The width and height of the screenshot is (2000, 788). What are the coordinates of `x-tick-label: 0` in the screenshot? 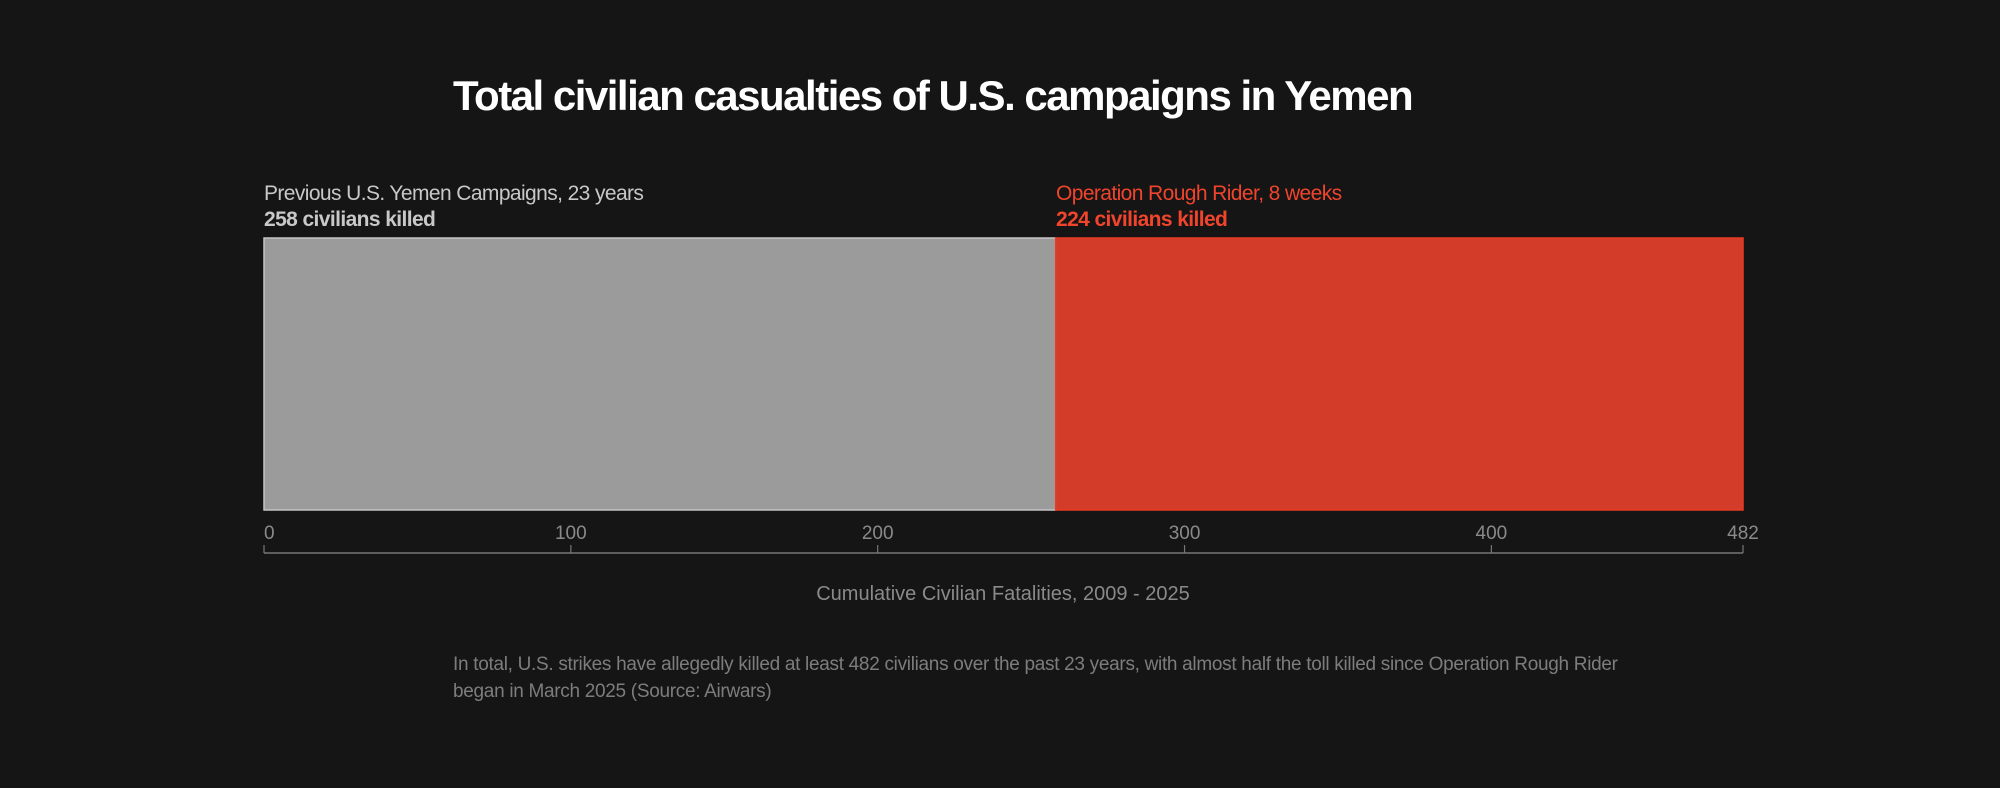 It's located at (269, 533).